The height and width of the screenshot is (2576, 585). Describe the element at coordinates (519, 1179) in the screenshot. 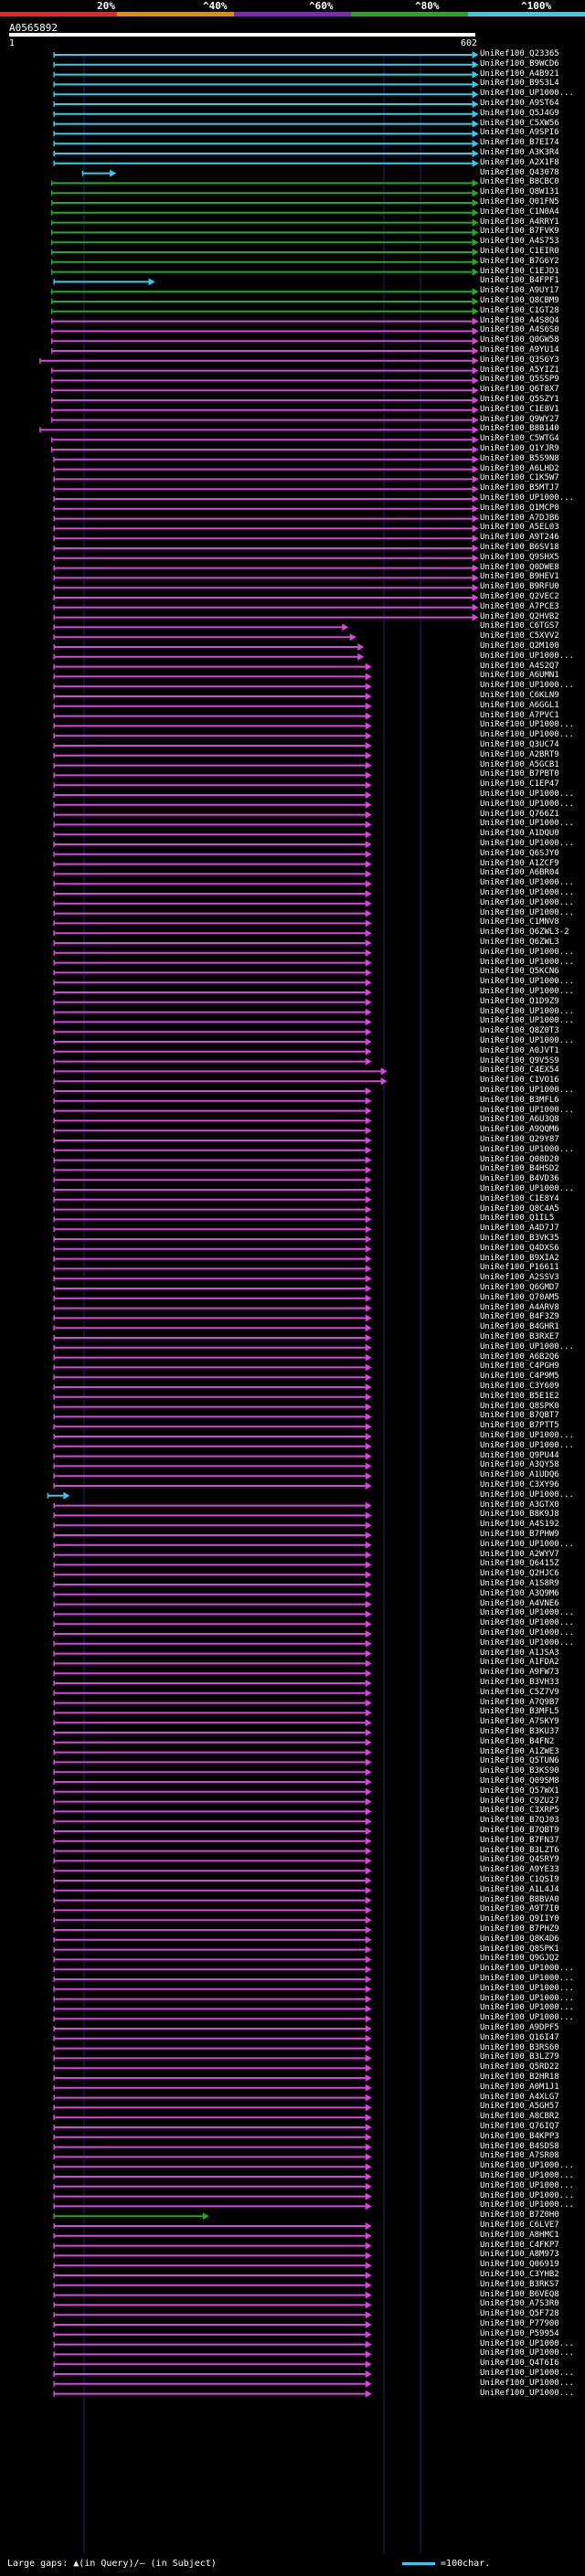

I see `hit-label: UniRef100_B4VD36` at that location.